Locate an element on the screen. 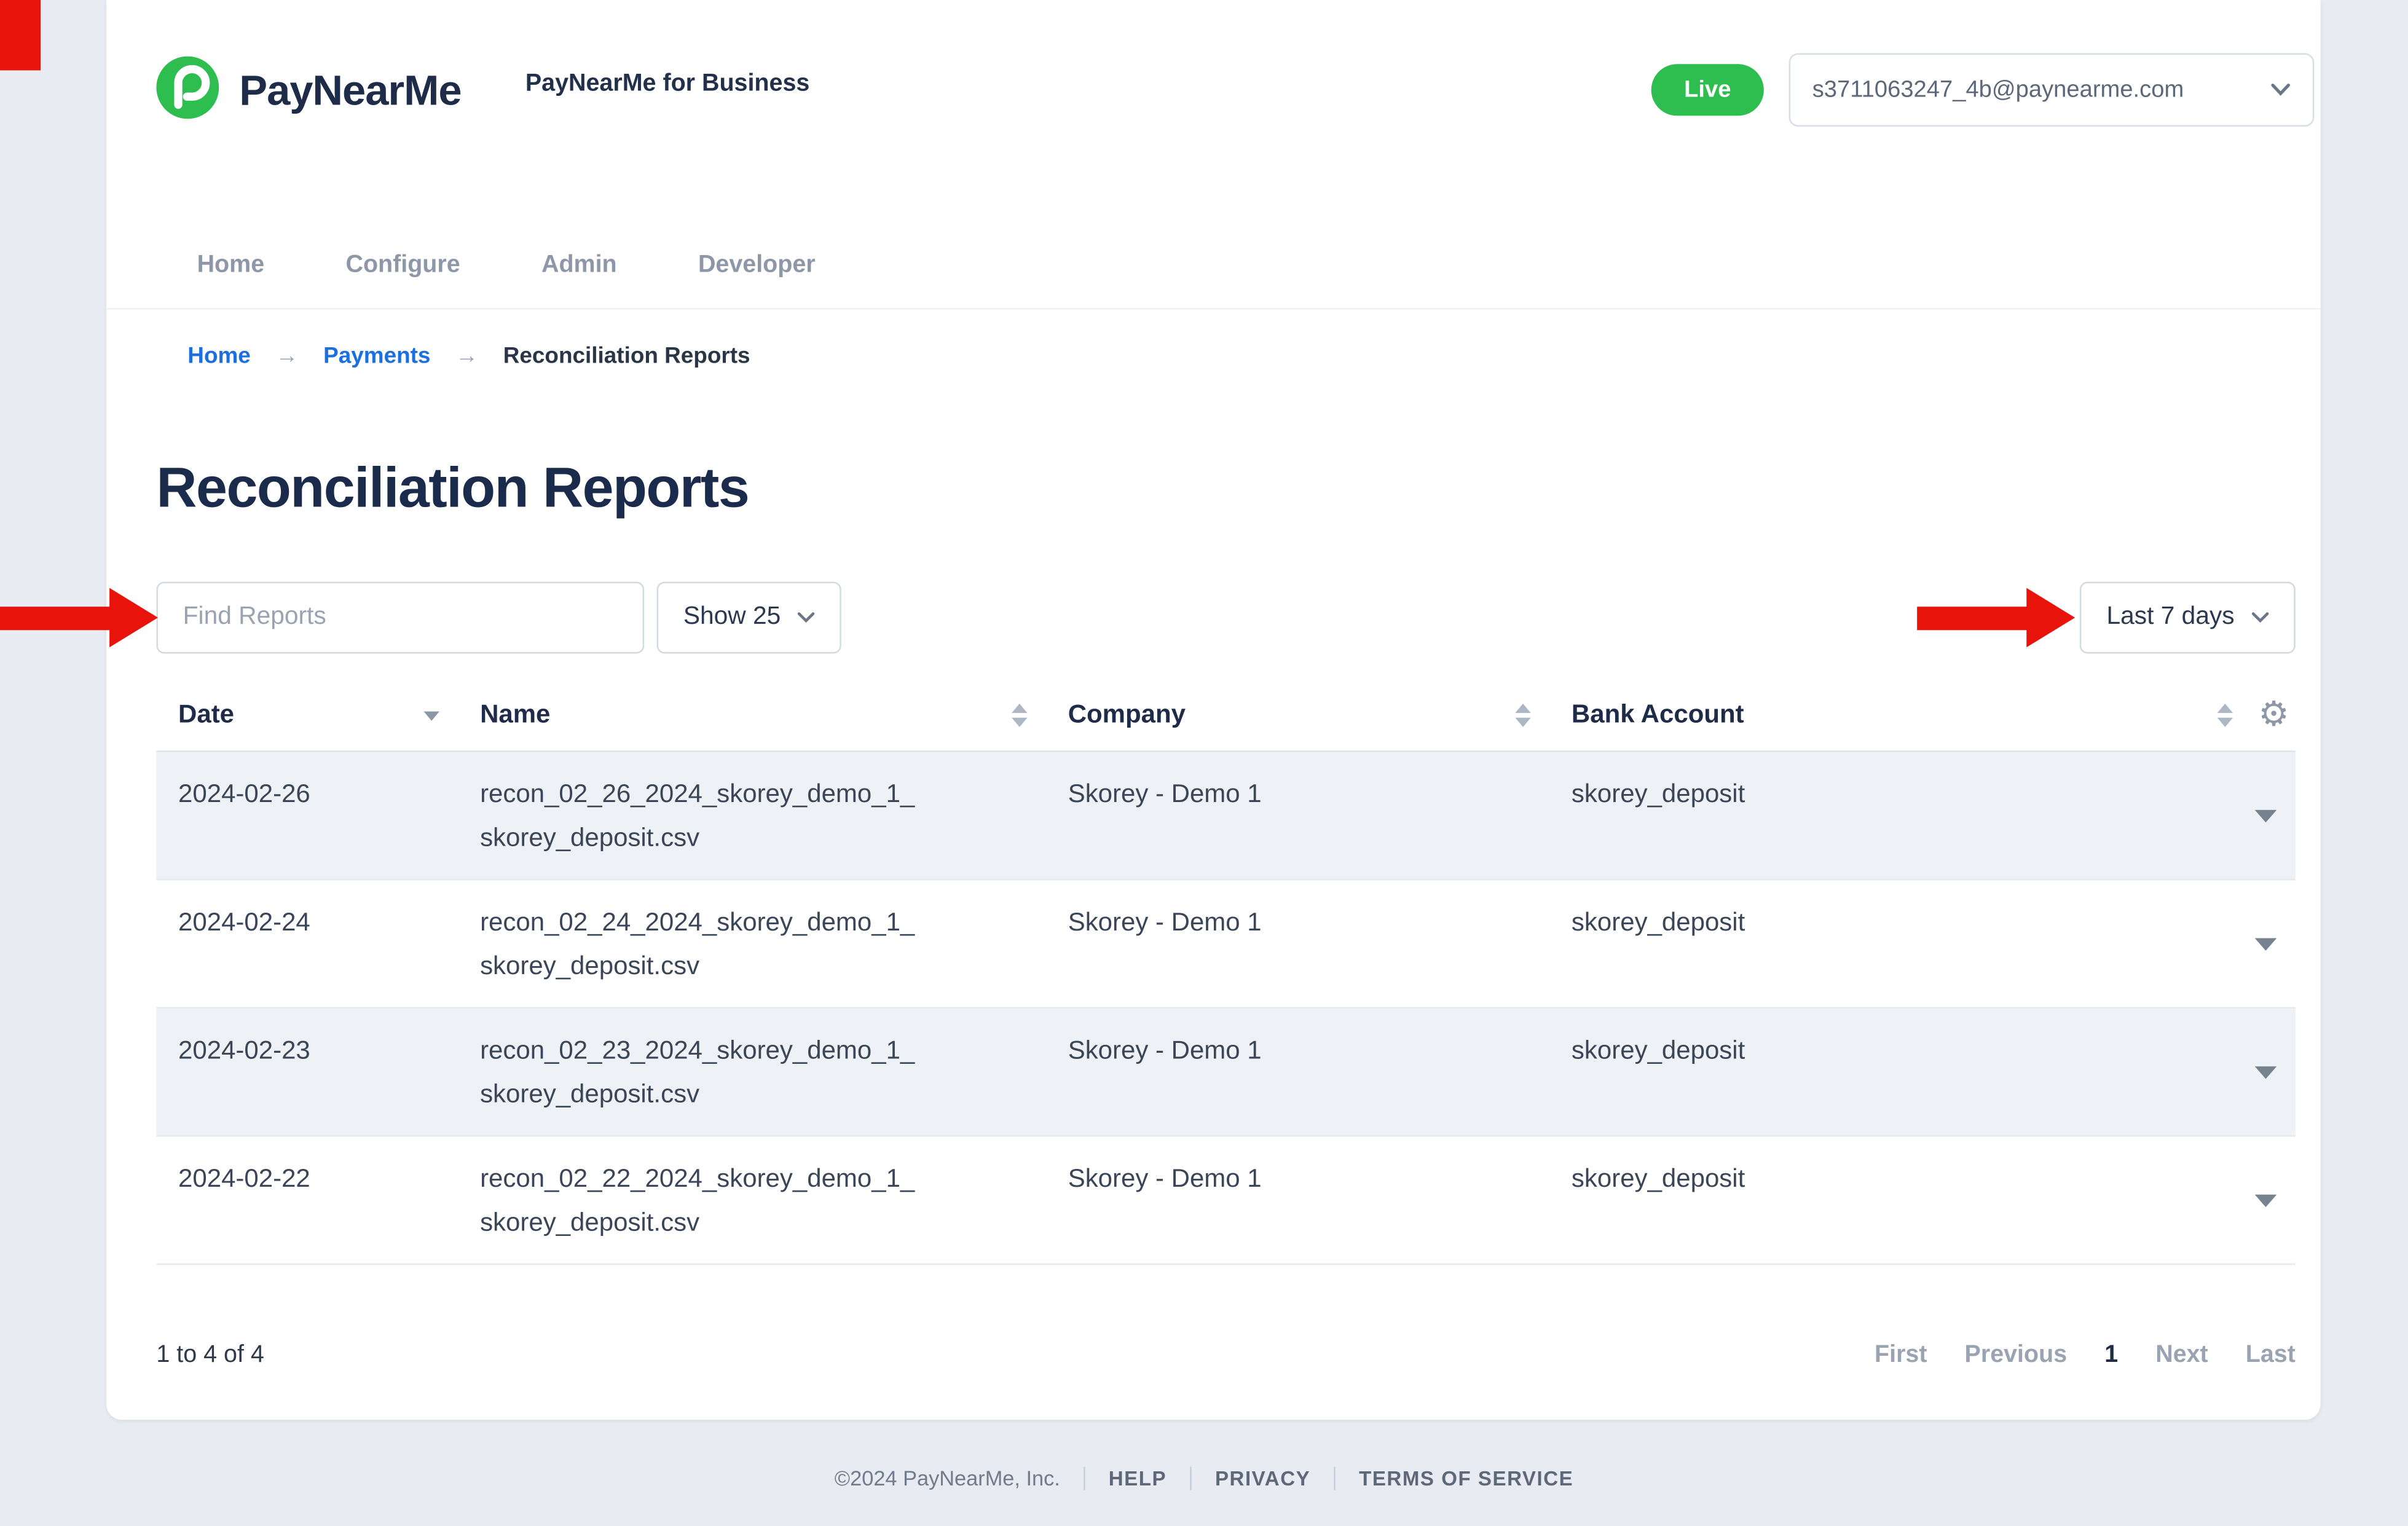 The width and height of the screenshot is (2408, 1526). column-header-name: Name is located at coordinates (752, 716).